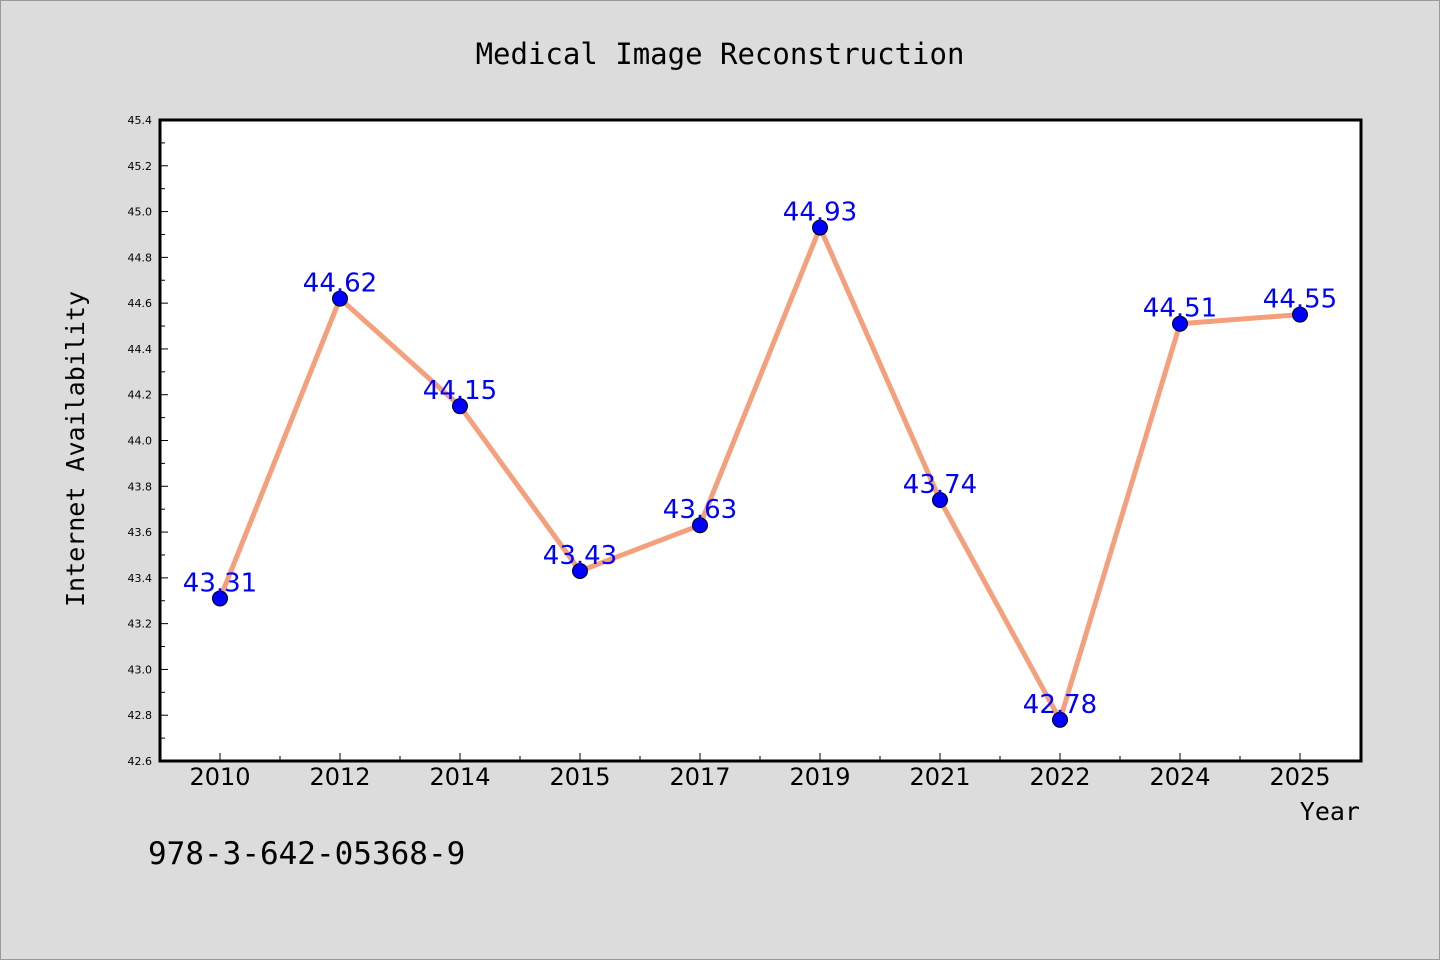  Describe the element at coordinates (939, 777) in the screenshot. I see `x-tick-label: 2021` at that location.